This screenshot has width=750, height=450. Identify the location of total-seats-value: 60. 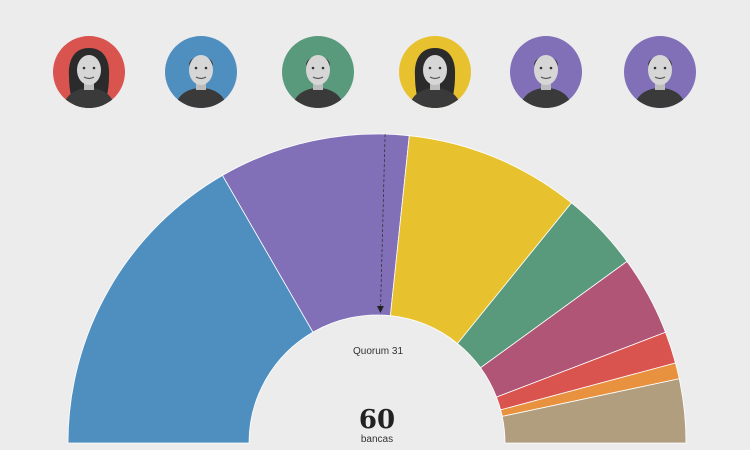
(377, 420).